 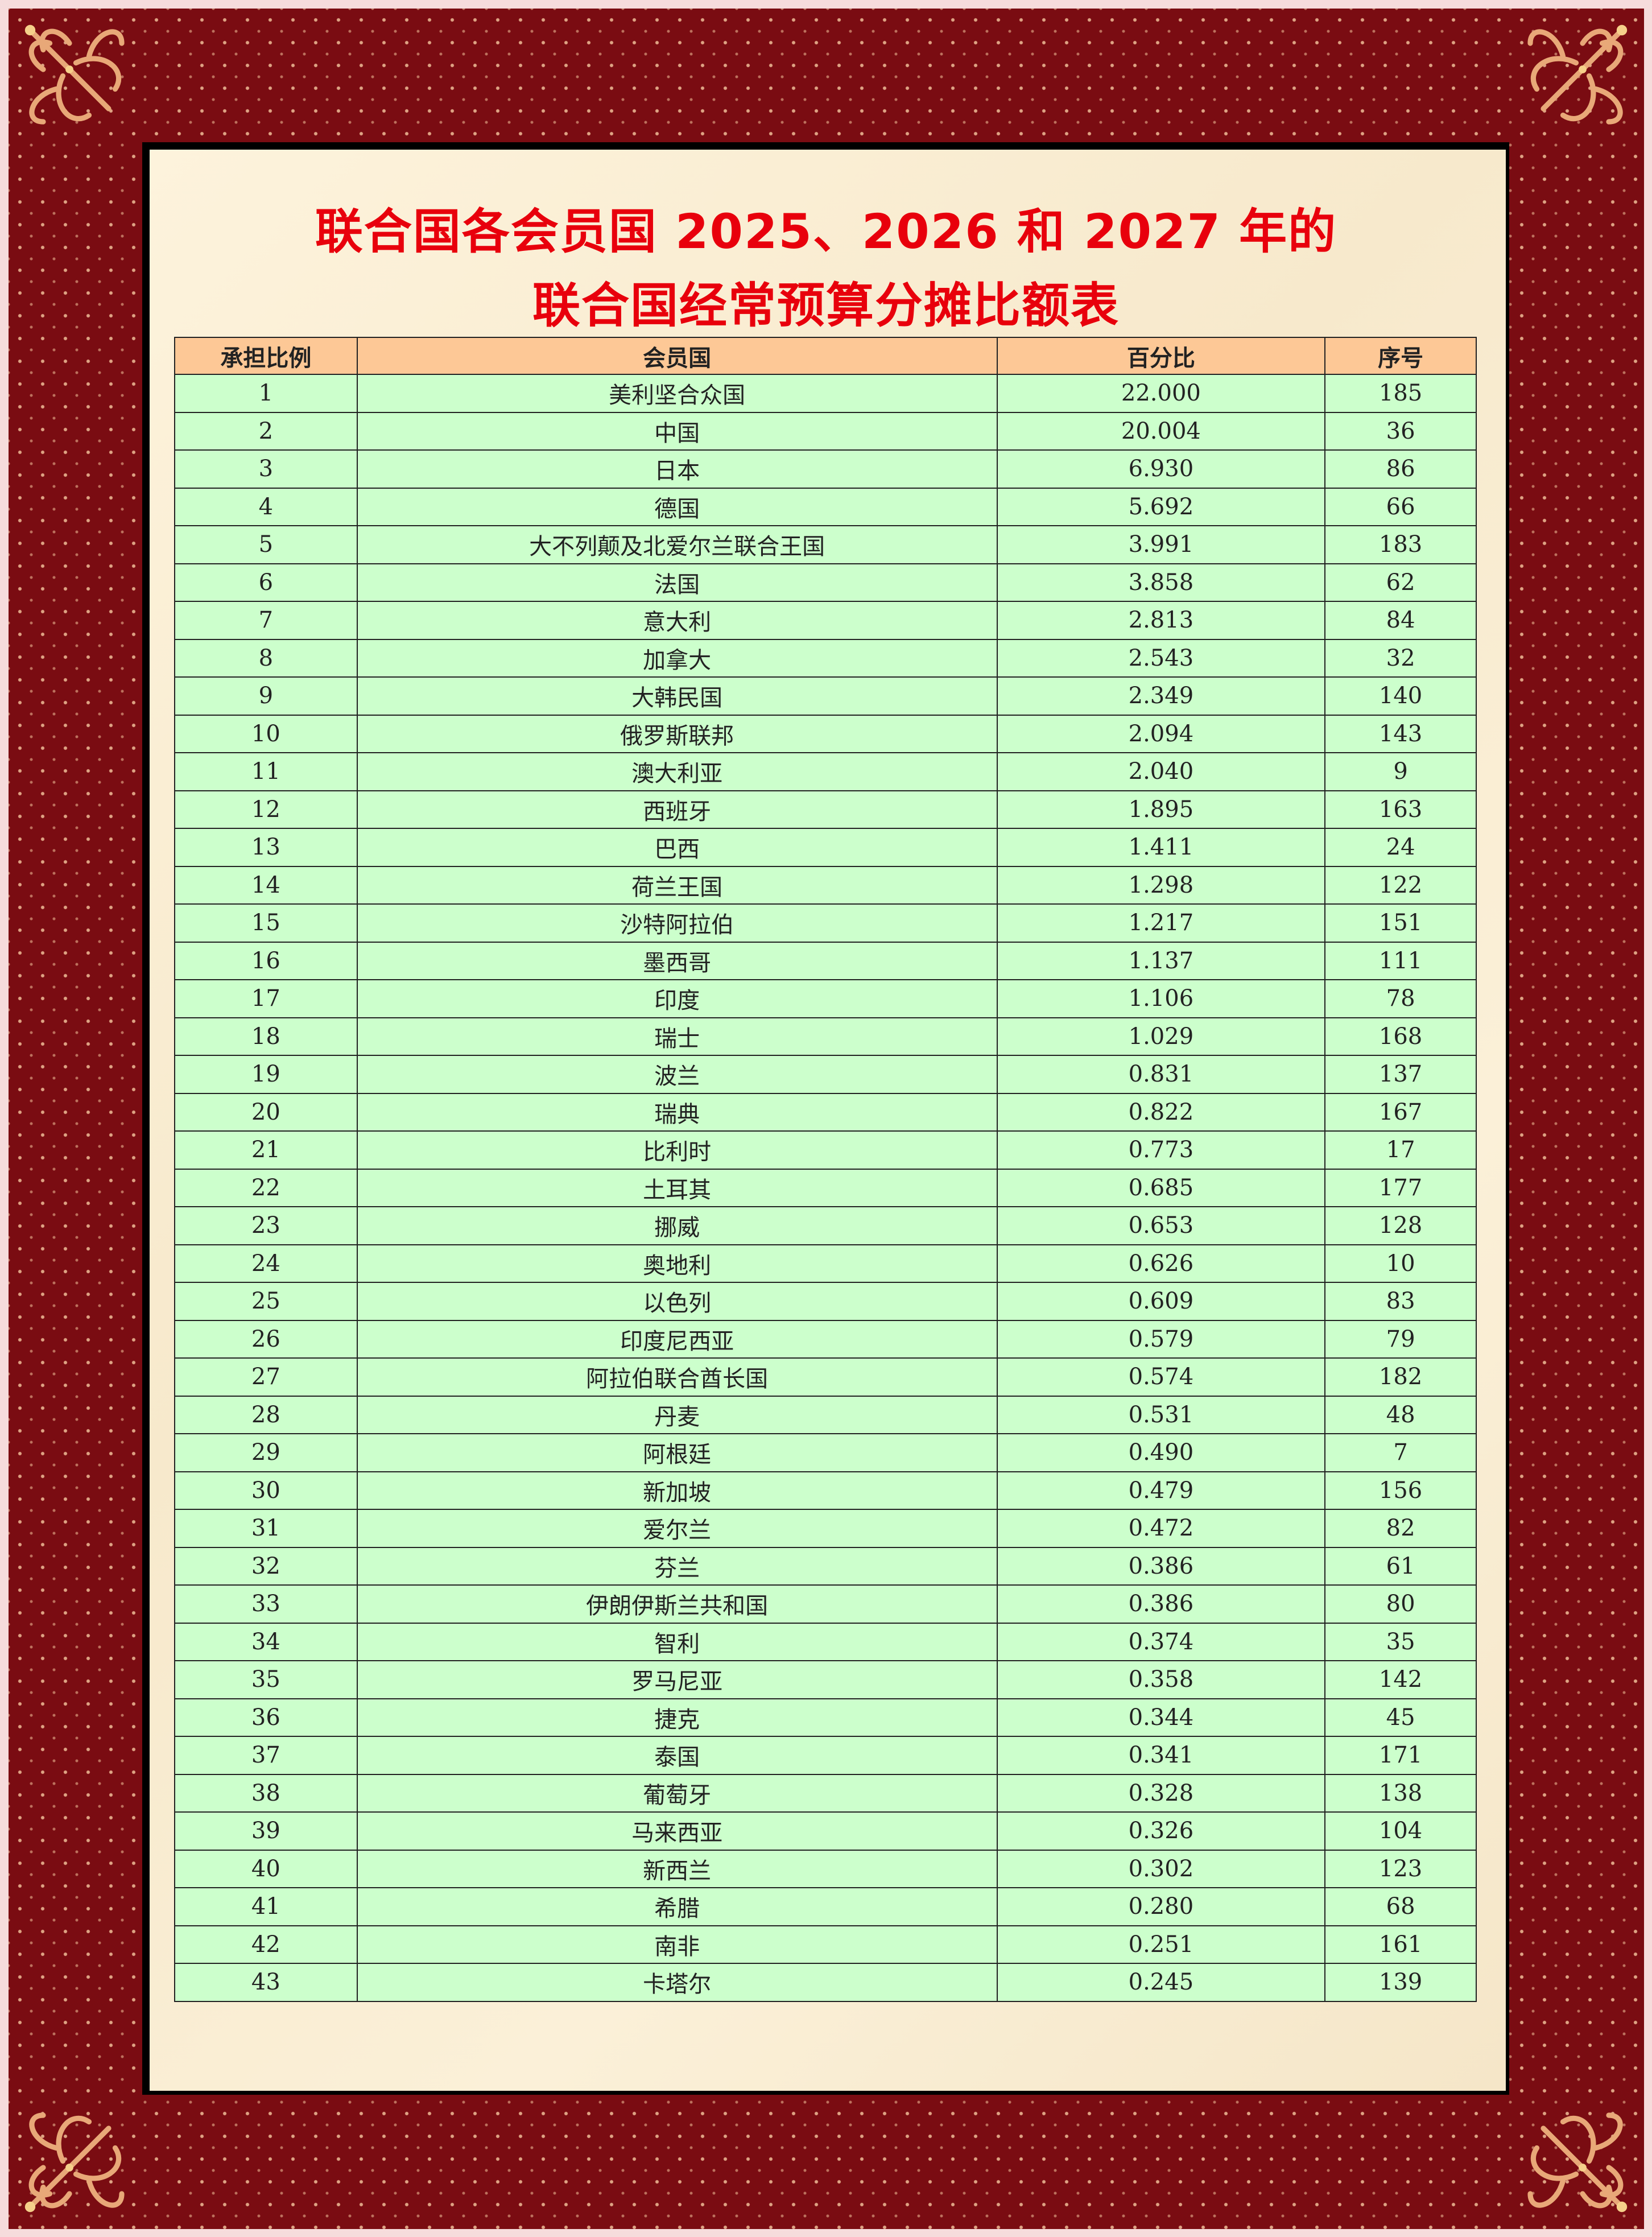 What do you see at coordinates (1161, 582) in the screenshot?
I see `cell-percentage: 3.858` at bounding box center [1161, 582].